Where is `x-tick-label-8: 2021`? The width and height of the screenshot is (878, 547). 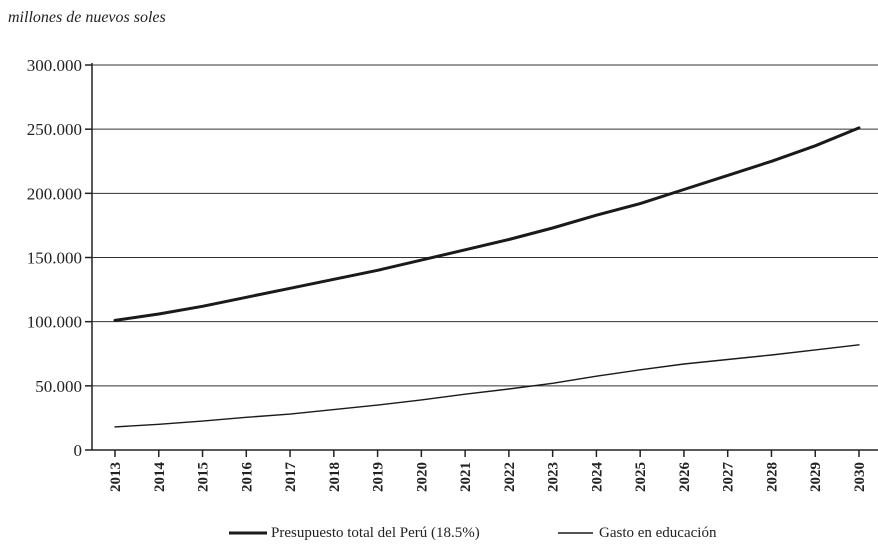 x-tick-label-8: 2021 is located at coordinates (466, 477).